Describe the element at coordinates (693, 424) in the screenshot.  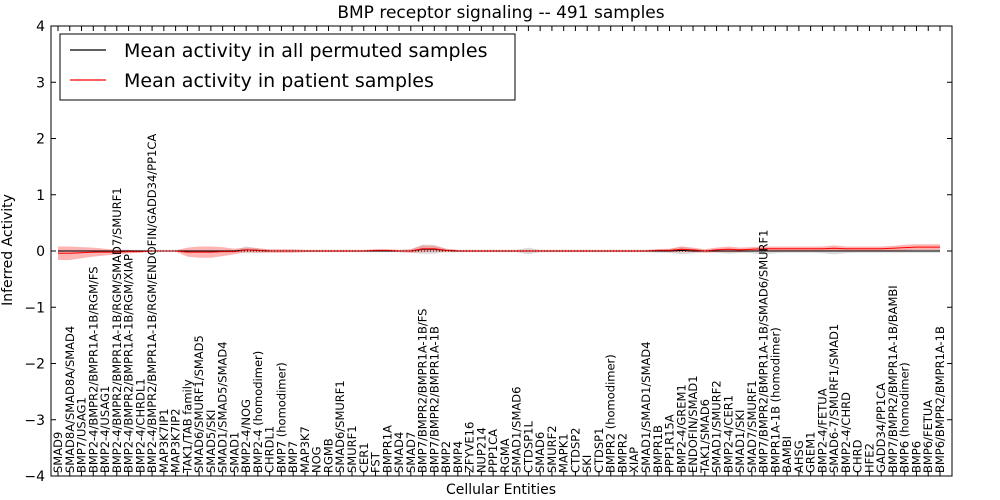
I see `entity-label-endofin-smad1: ENDOFIN/SMAD1` at that location.